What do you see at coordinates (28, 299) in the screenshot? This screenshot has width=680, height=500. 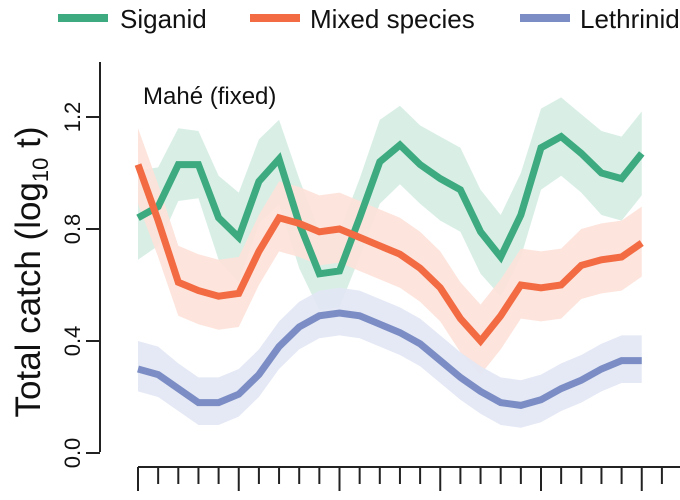 I see `y-axis-title-main: Total catch (log` at bounding box center [28, 299].